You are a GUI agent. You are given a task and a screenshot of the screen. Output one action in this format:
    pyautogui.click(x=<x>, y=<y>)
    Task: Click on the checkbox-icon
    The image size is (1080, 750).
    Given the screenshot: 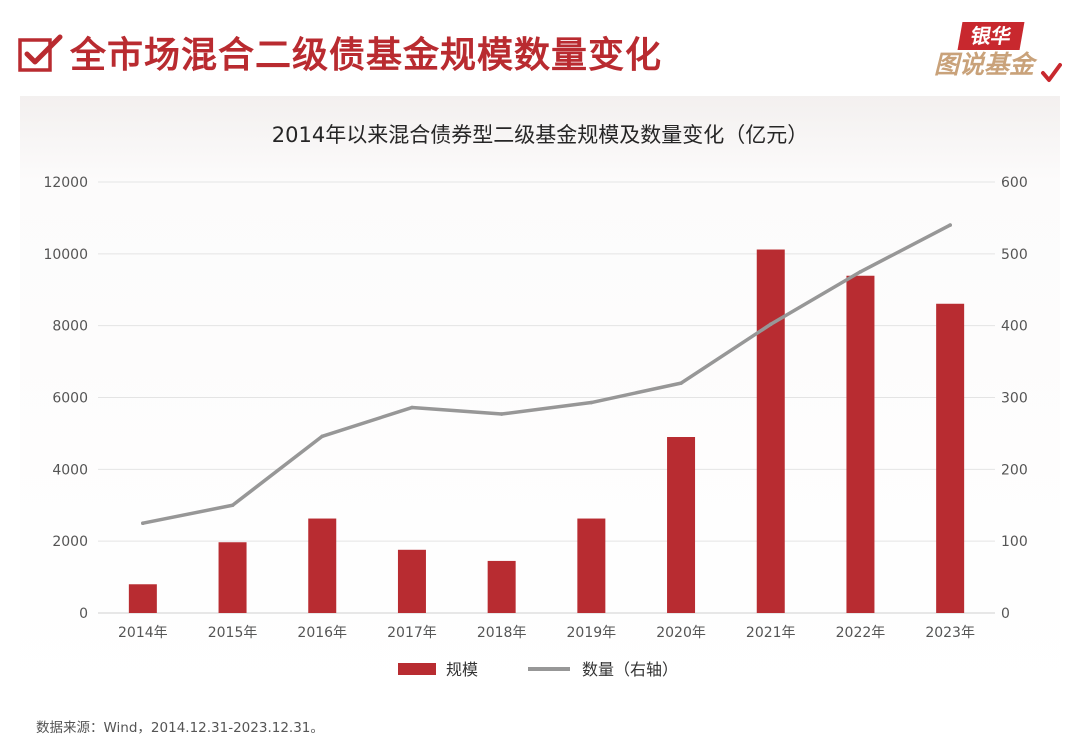 What is the action you would take?
    pyautogui.click(x=40, y=53)
    